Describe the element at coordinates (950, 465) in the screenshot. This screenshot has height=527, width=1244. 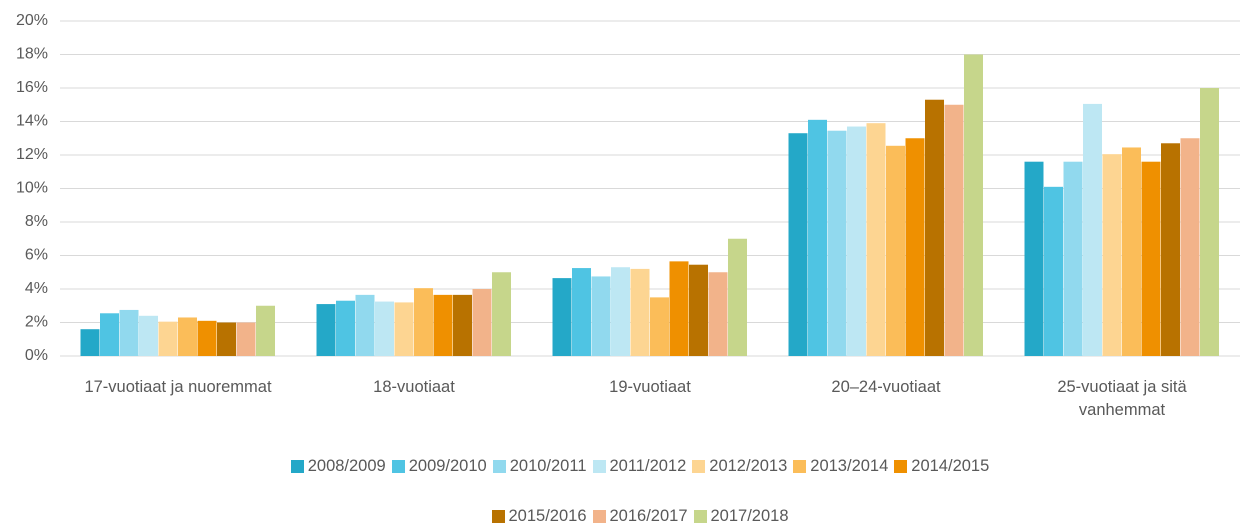
I see `legend-label: 2014/2015` at that location.